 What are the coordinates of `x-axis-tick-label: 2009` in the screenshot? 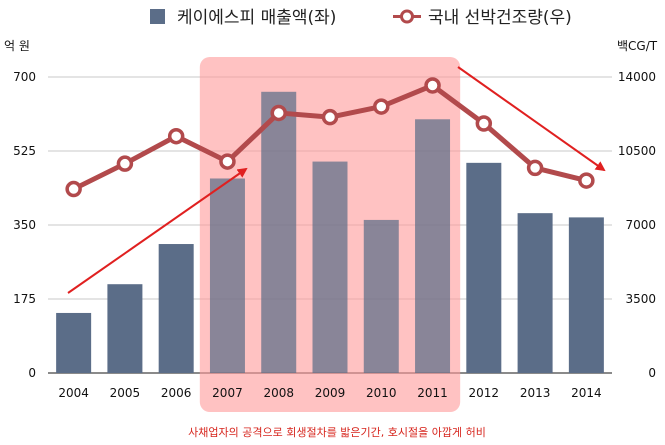 It's located at (330, 393).